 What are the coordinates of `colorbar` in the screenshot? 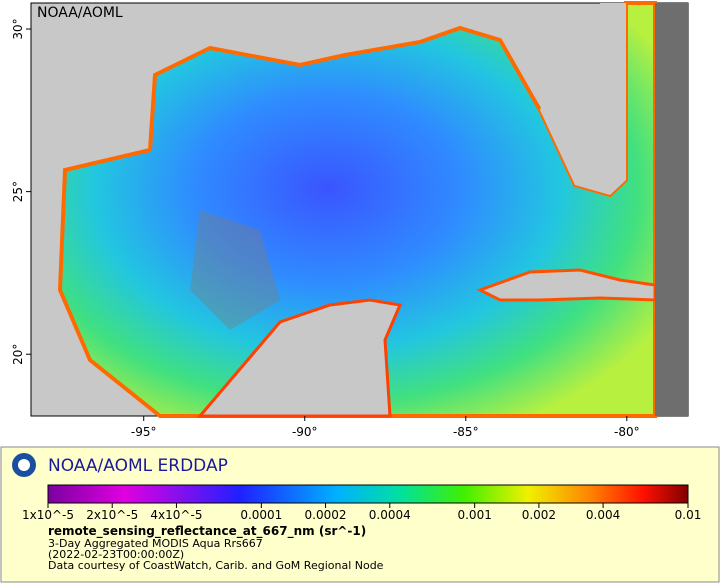 It's located at (368, 494).